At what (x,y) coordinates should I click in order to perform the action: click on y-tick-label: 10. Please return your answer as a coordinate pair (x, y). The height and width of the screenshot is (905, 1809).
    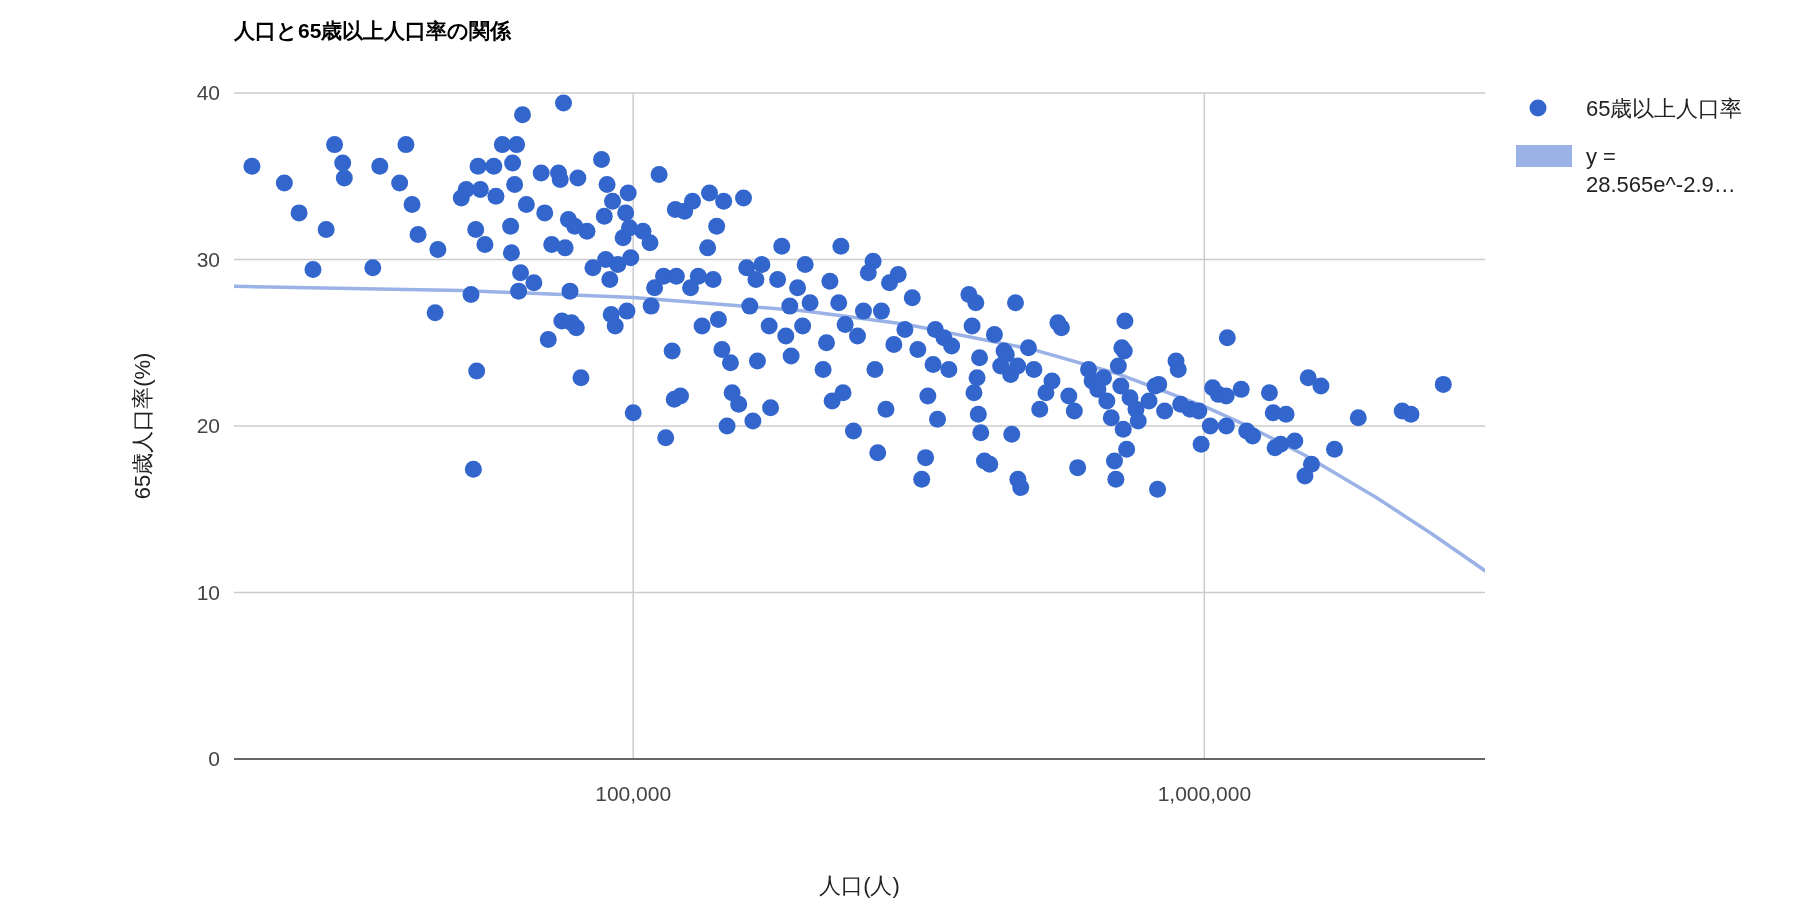
    Looking at the image, I should click on (208, 592).